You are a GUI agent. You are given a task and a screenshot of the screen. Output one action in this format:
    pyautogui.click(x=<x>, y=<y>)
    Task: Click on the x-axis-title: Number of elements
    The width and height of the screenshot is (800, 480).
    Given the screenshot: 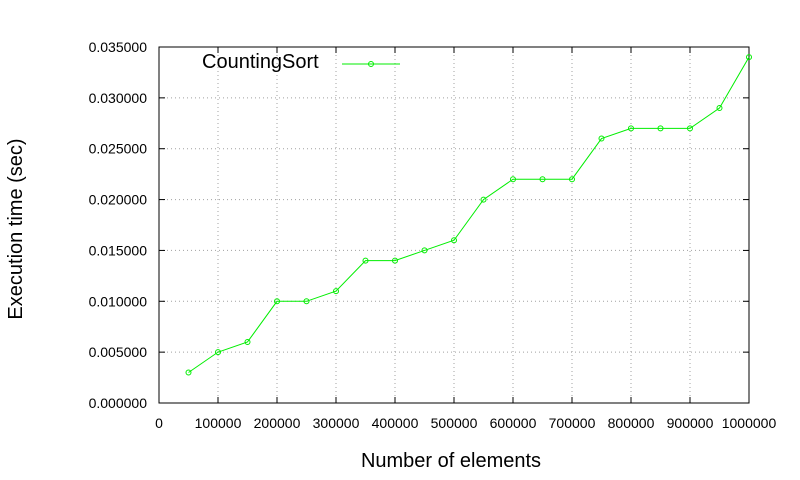 What is the action you would take?
    pyautogui.click(x=451, y=461)
    